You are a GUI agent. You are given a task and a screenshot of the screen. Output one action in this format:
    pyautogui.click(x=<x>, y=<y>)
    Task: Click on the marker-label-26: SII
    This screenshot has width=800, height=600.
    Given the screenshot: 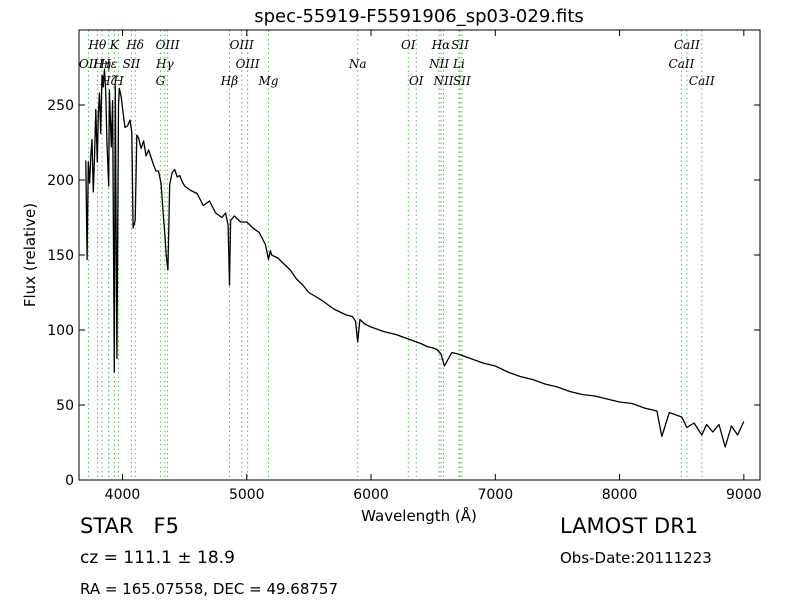 What is the action you would take?
    pyautogui.click(x=462, y=81)
    